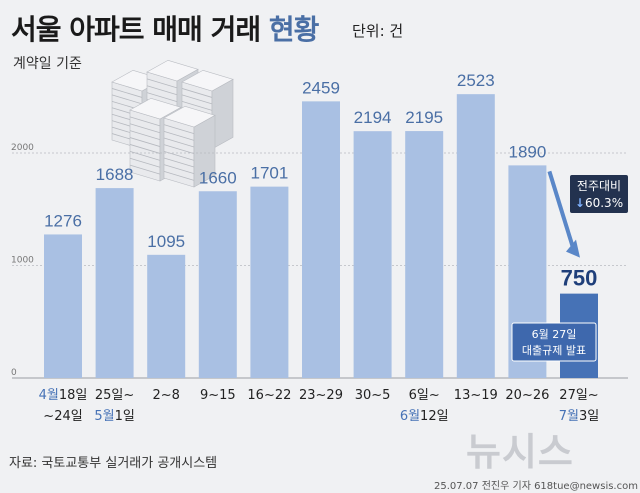  Describe the element at coordinates (536, 486) in the screenshot. I see `credit-line: 25.07.07 전진우 기자 618tue@newsis.com` at that location.